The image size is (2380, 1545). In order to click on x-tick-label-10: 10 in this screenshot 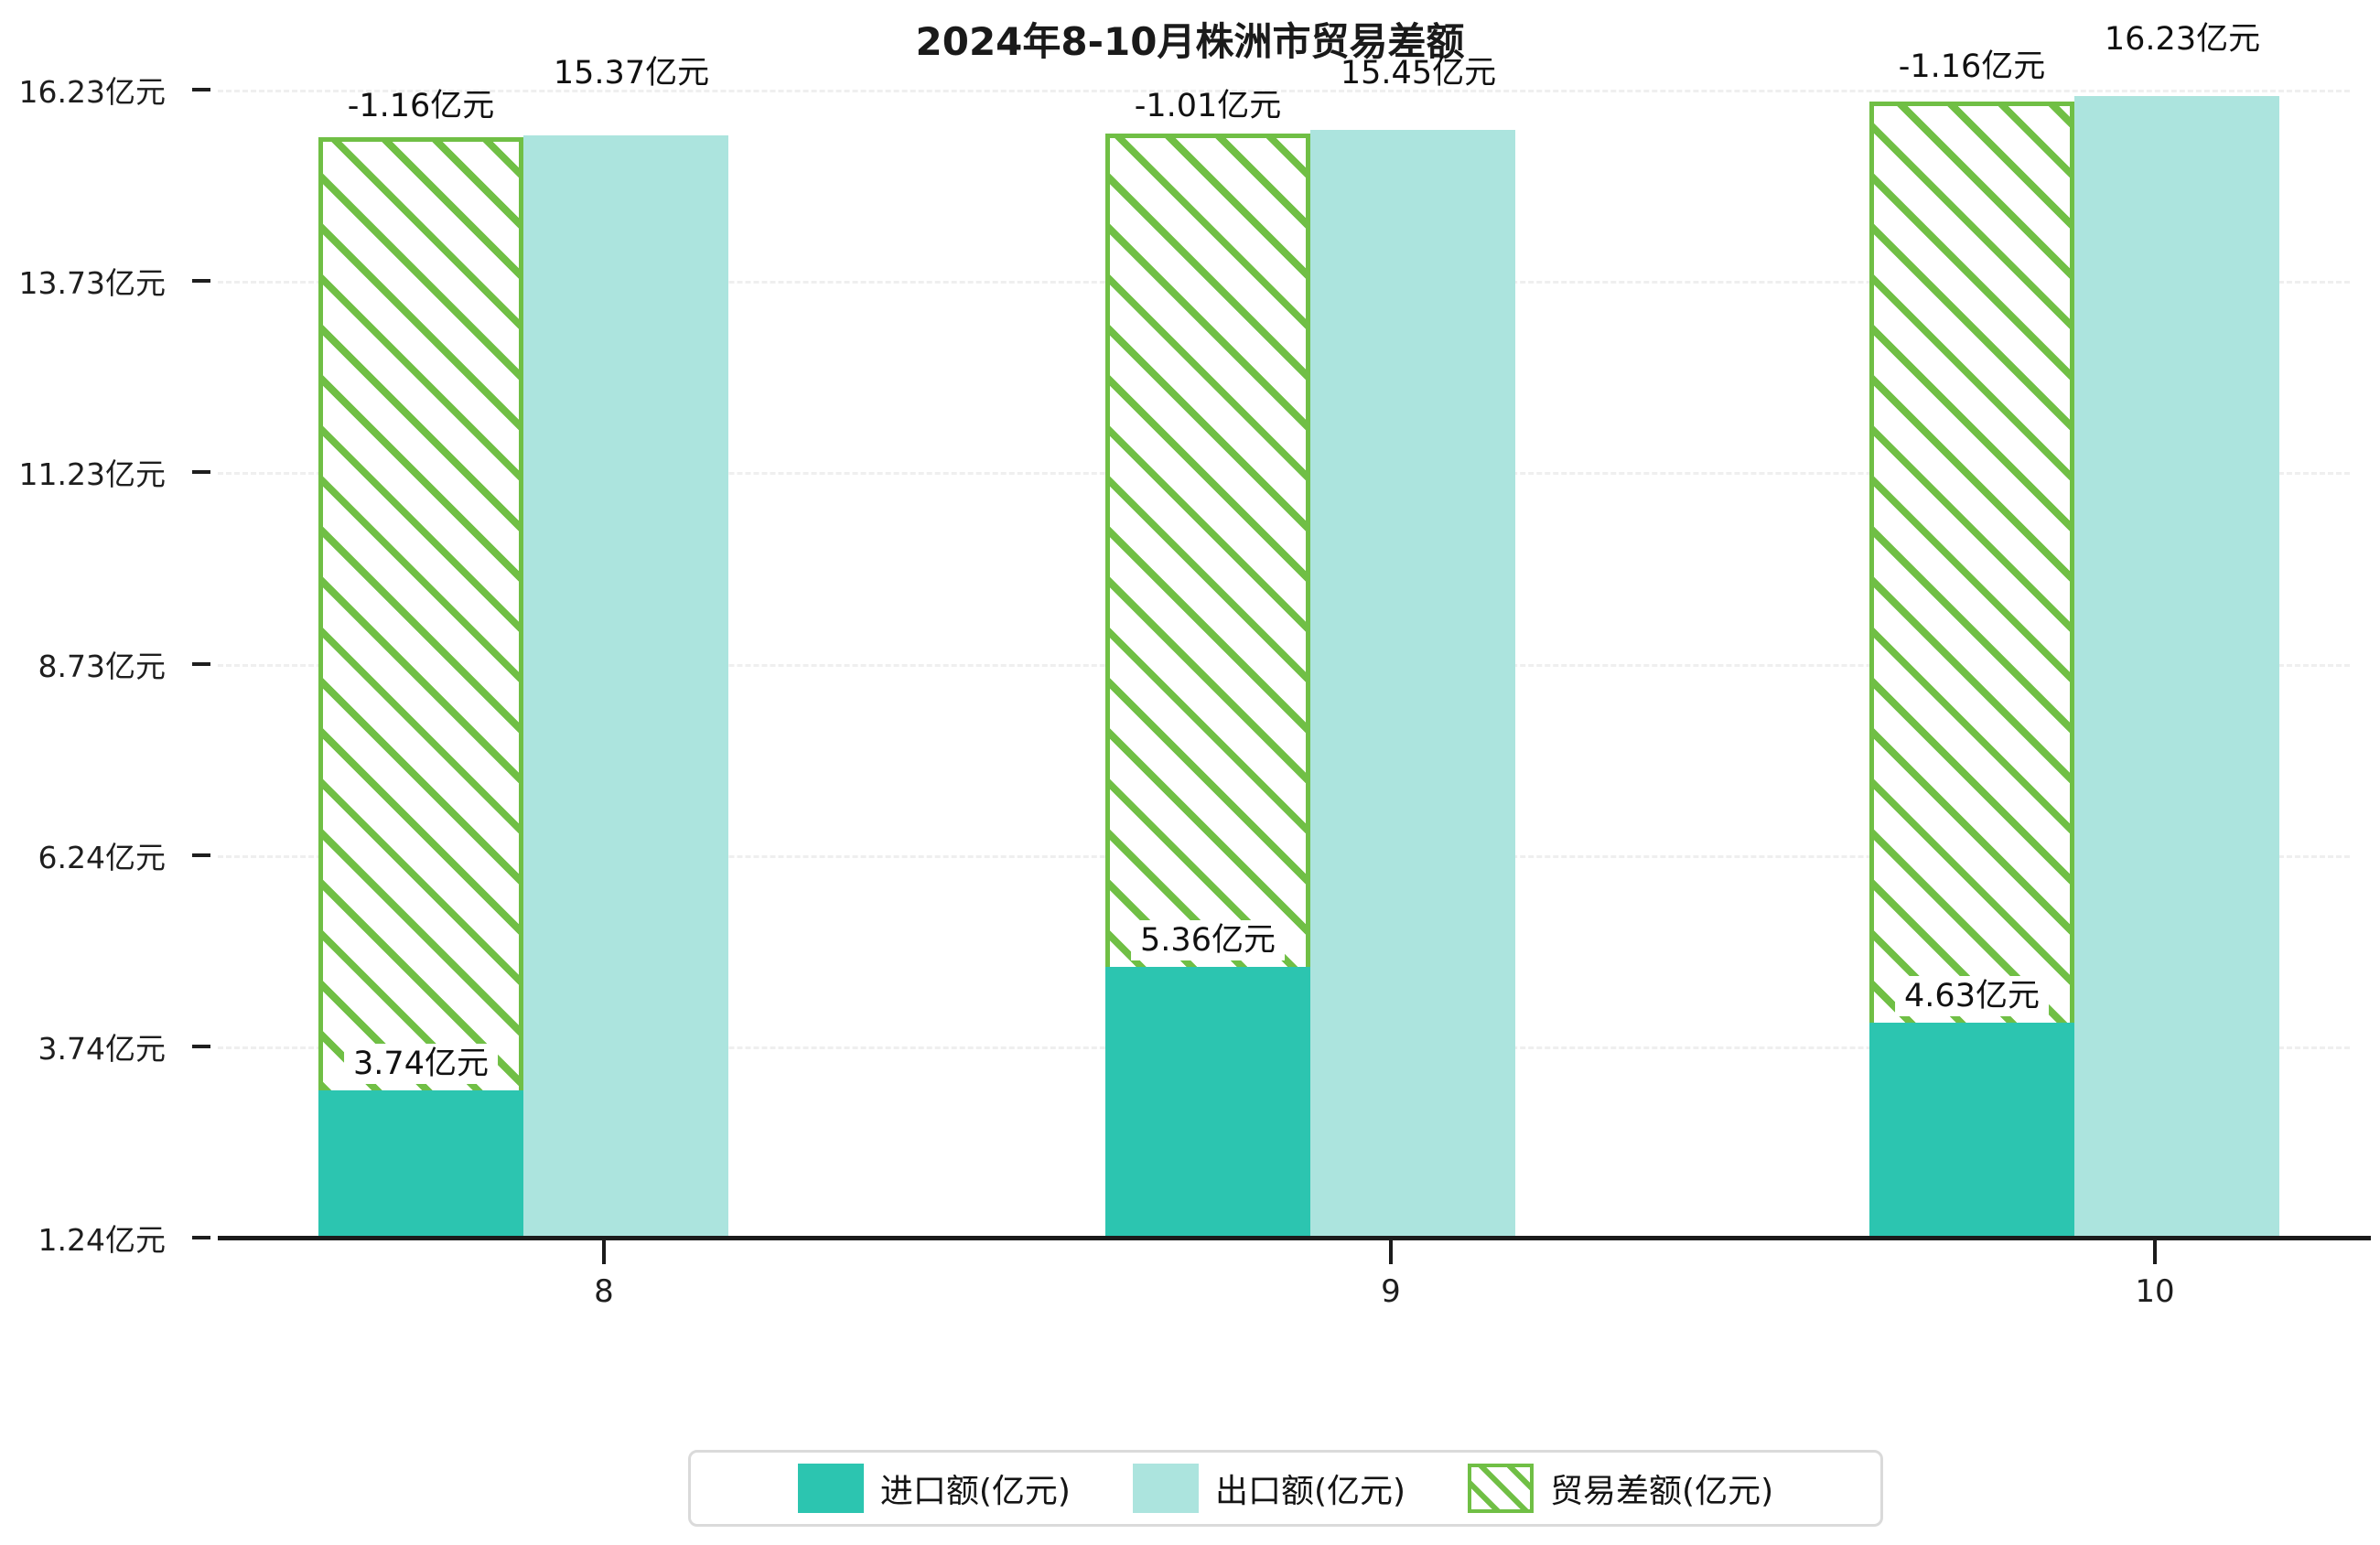, I will do `click(2155, 1292)`.